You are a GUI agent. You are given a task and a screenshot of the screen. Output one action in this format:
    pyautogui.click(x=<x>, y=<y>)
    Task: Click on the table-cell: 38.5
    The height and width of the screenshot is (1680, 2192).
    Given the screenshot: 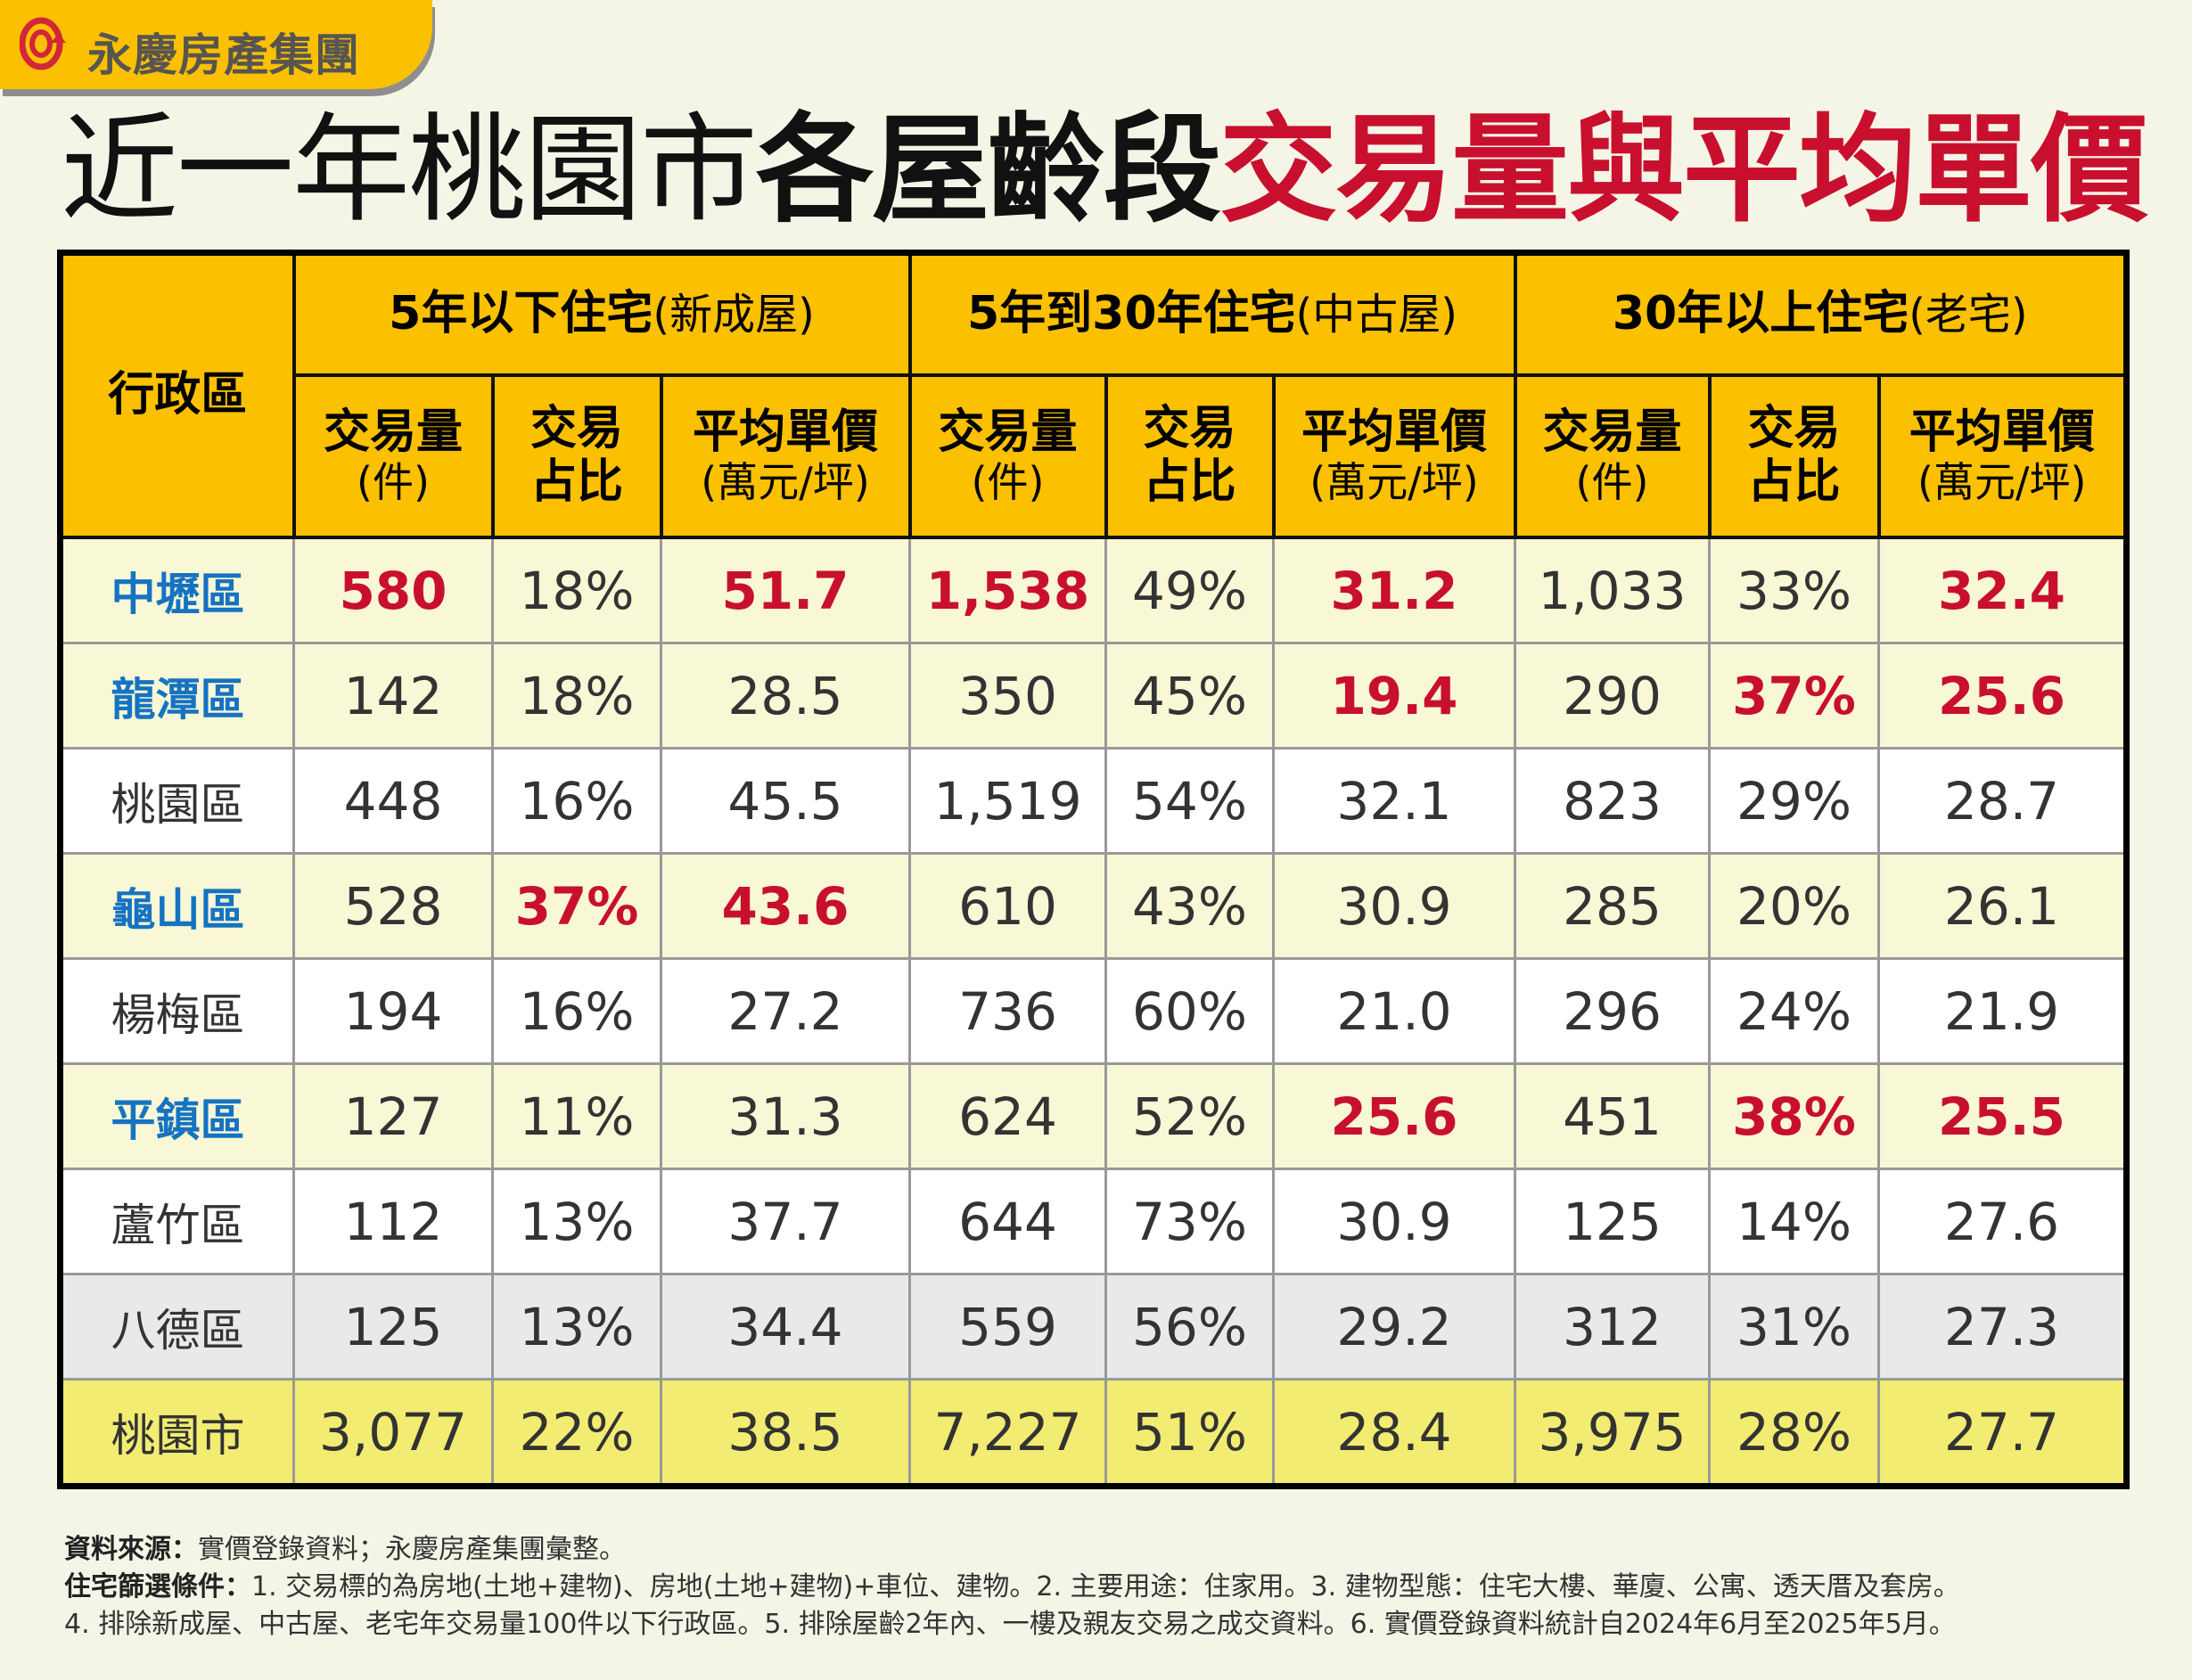 What is the action you would take?
    pyautogui.click(x=785, y=1432)
    